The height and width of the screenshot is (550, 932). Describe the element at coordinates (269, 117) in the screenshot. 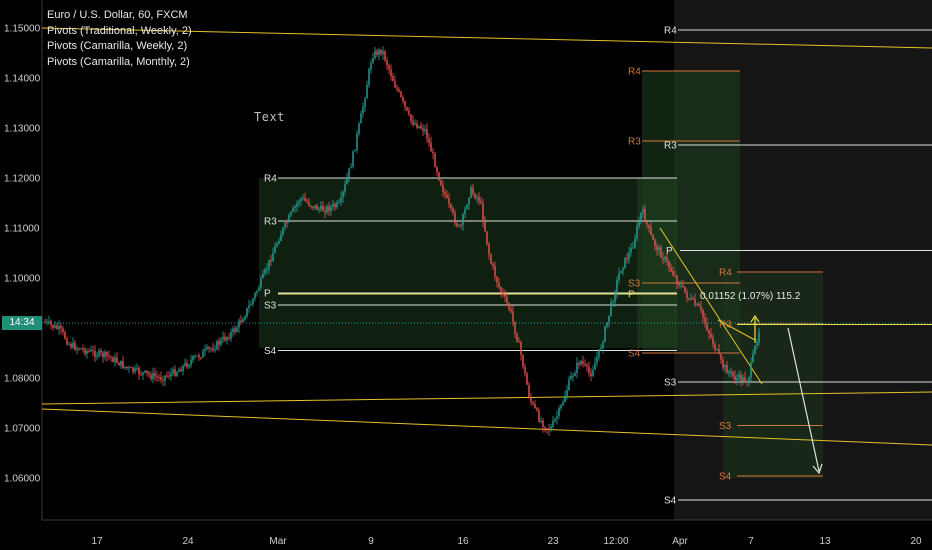

I see `annotation-text: Text` at that location.